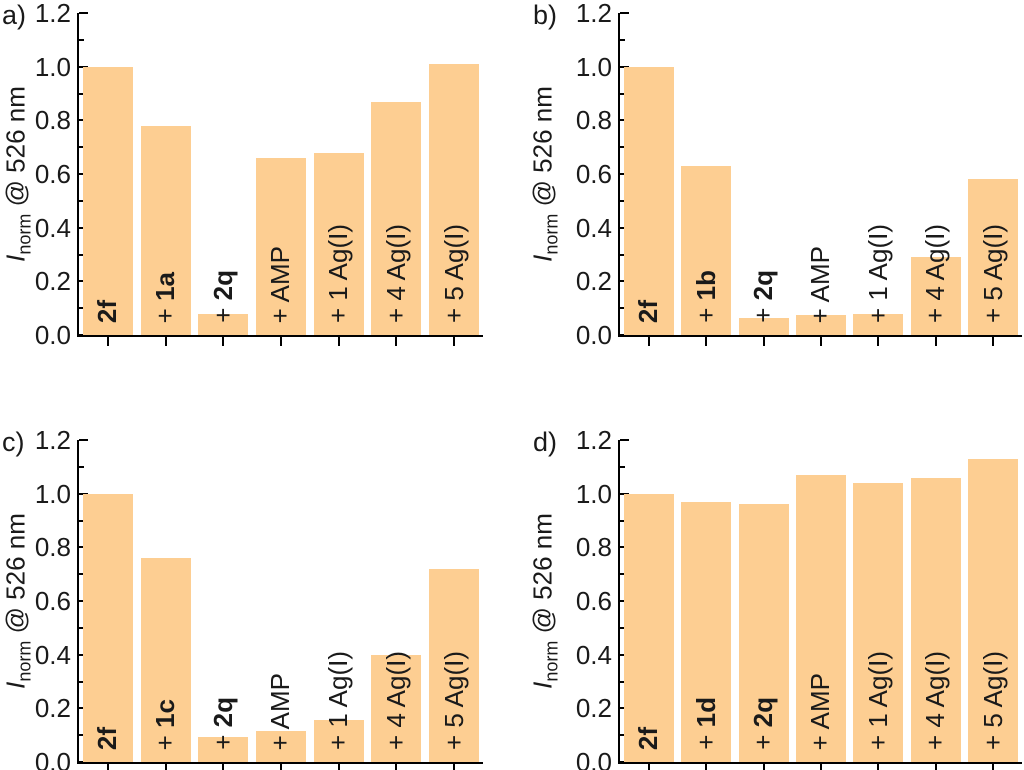 The image size is (1024, 770). Describe the element at coordinates (338, 700) in the screenshot. I see `bar-label: + 1 Ag(I)` at that location.